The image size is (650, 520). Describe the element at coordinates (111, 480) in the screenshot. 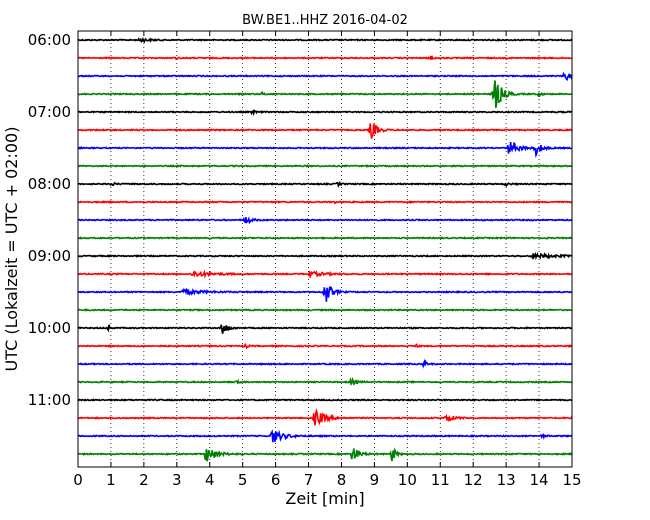

I see `x-tick-label: 1` at that location.